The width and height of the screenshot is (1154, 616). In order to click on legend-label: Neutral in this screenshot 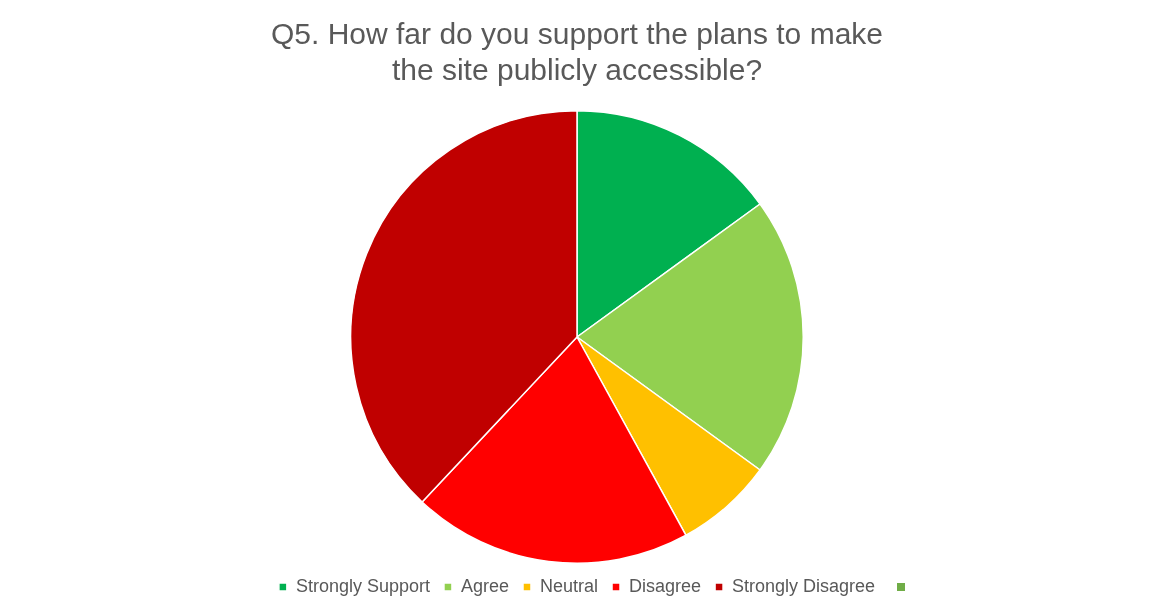, I will do `click(569, 585)`.